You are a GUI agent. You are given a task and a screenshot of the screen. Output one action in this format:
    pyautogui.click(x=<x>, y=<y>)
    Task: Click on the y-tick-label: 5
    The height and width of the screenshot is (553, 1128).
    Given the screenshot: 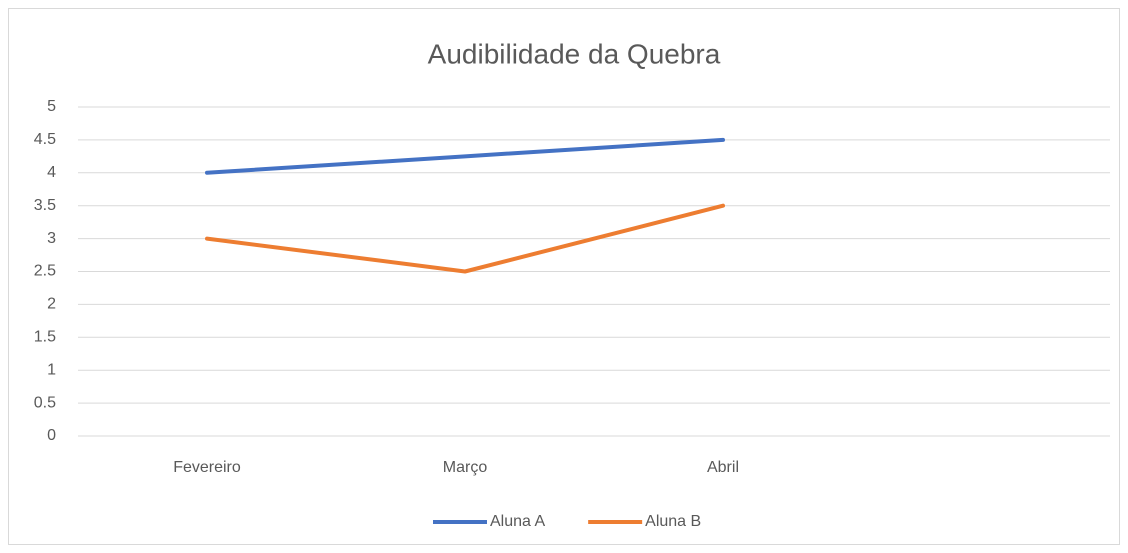 What is the action you would take?
    pyautogui.click(x=51, y=106)
    